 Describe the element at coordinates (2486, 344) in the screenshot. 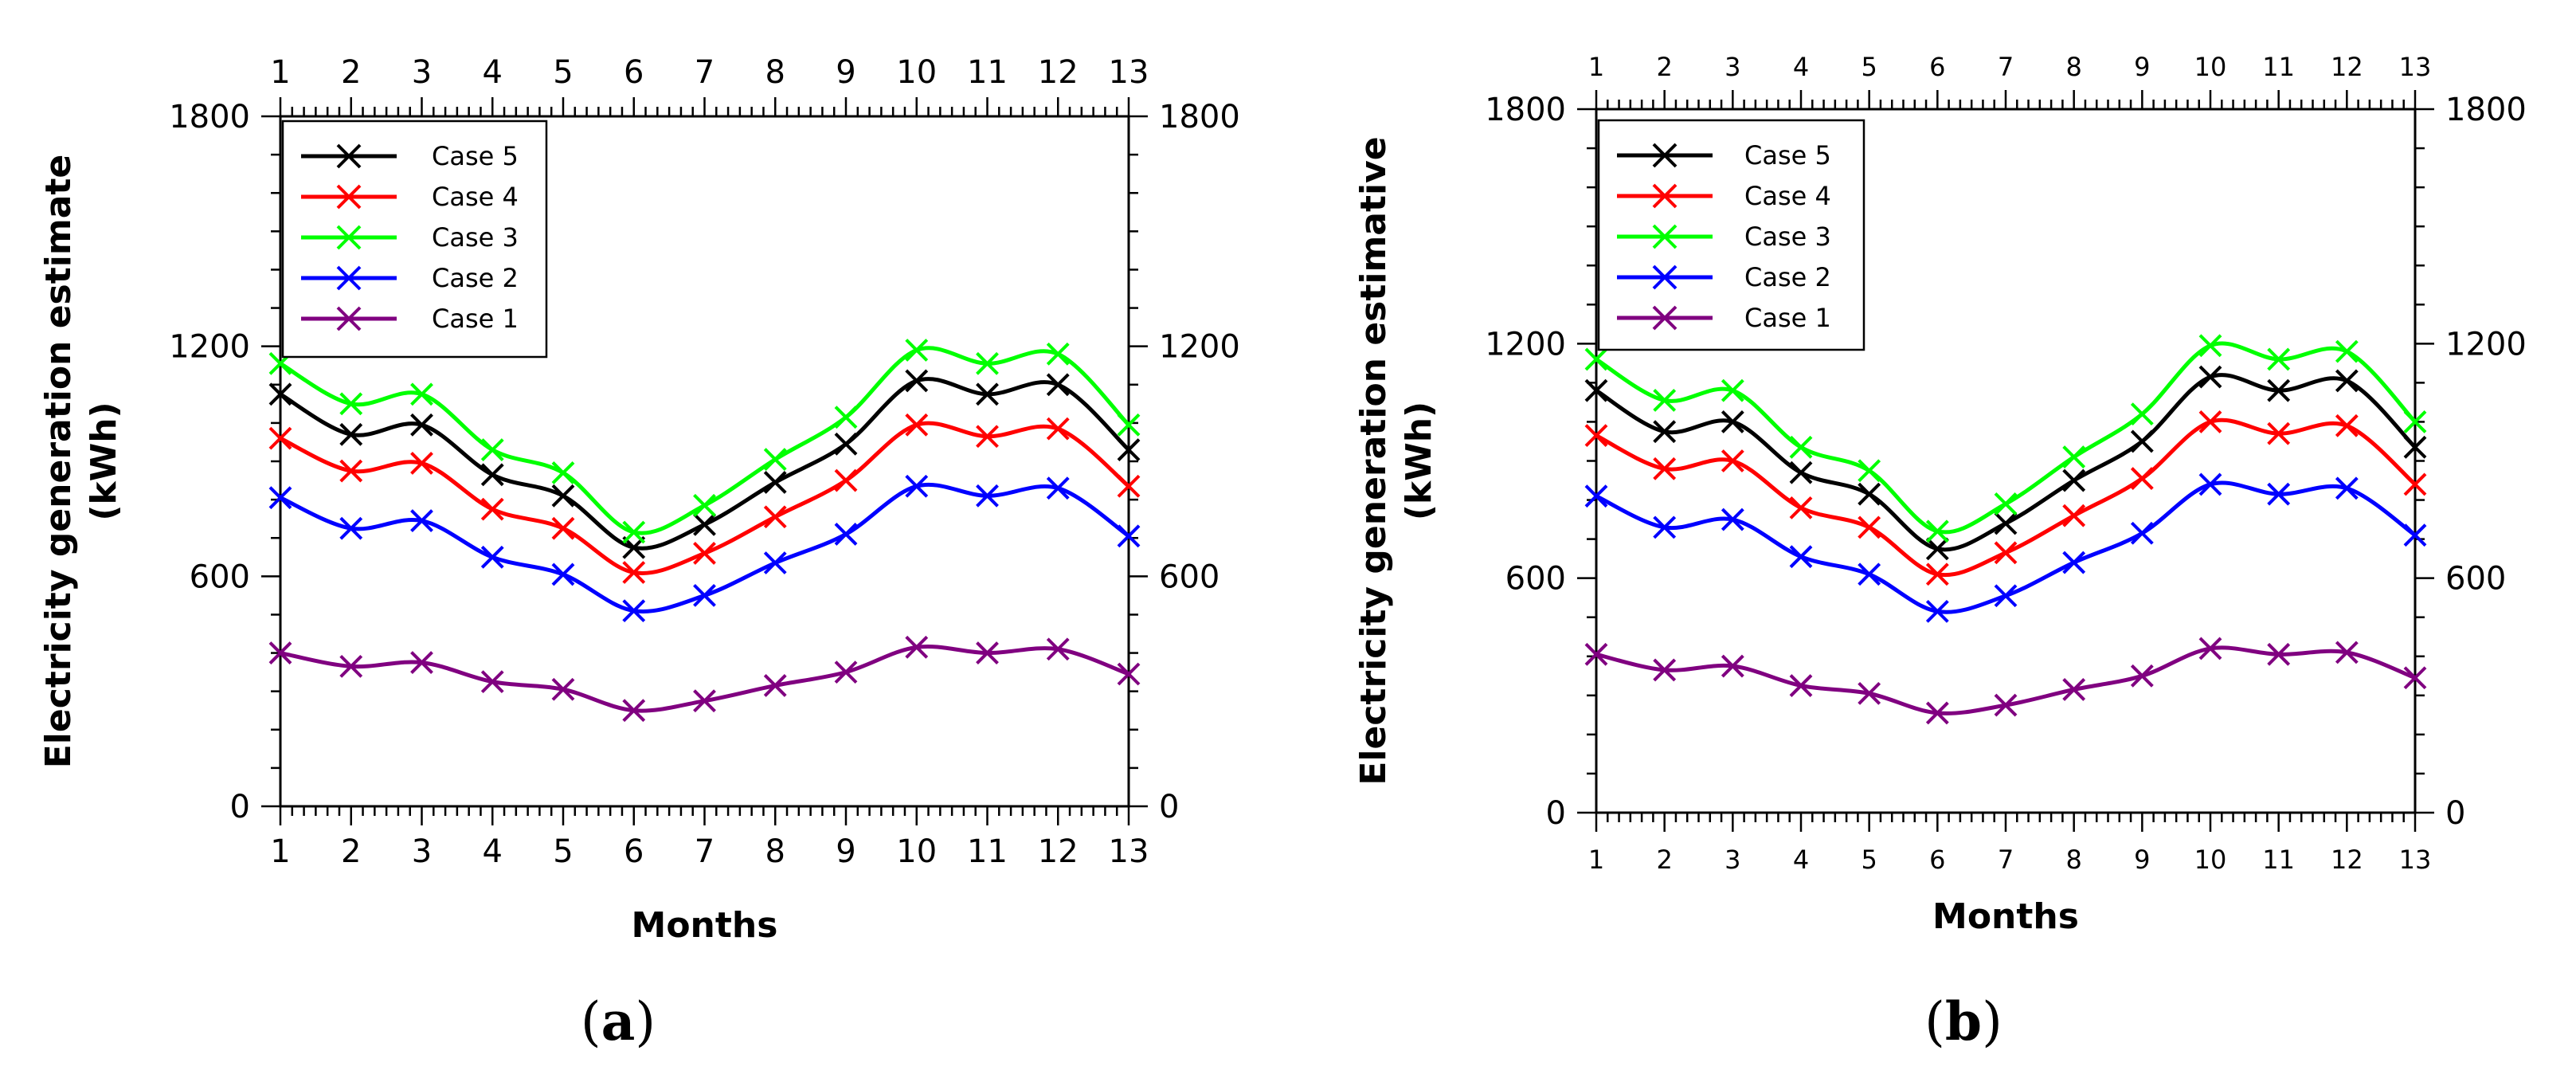

I see `y-tick-label-right: 1200` at that location.